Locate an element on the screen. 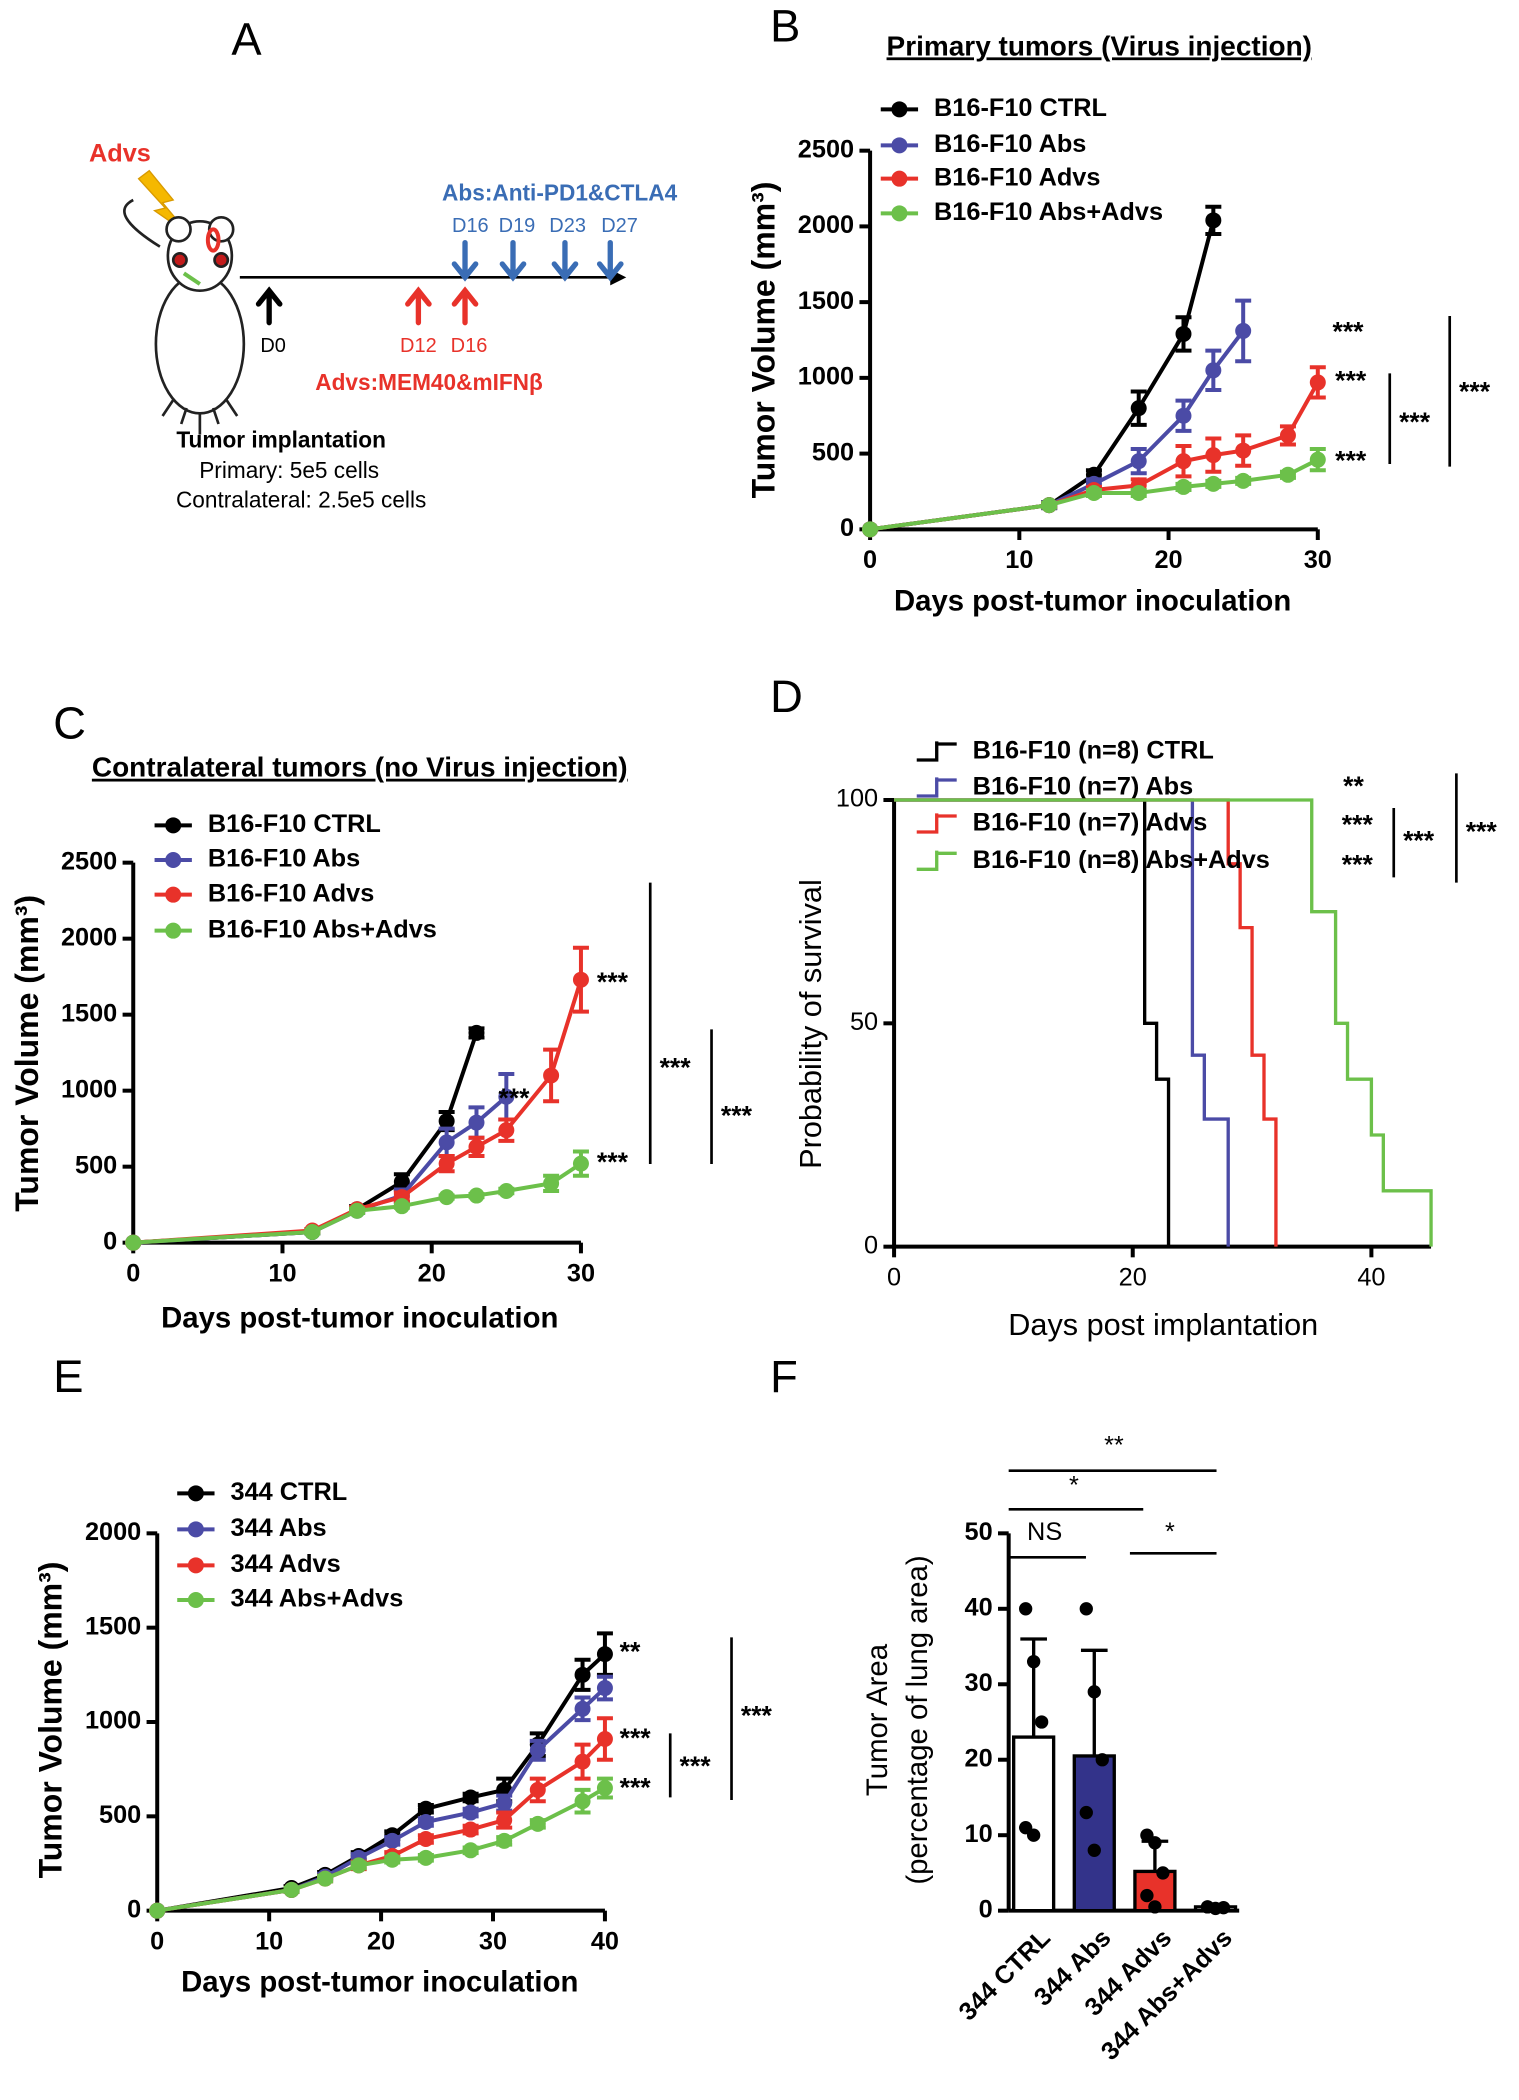  start-day: D0 is located at coordinates (273, 346).